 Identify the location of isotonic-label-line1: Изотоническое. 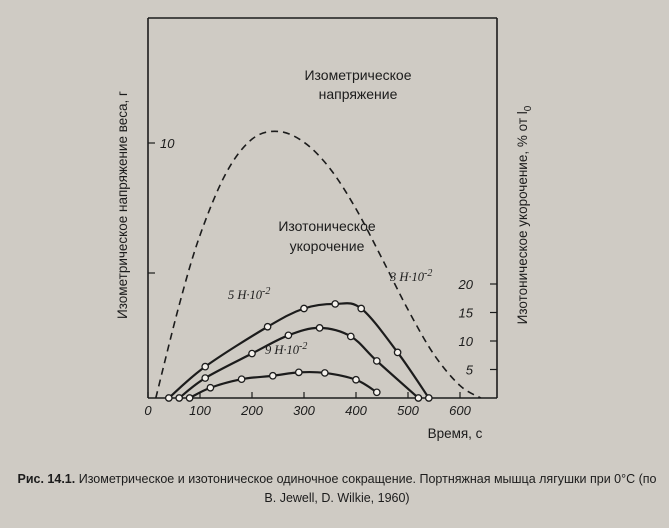
(327, 226).